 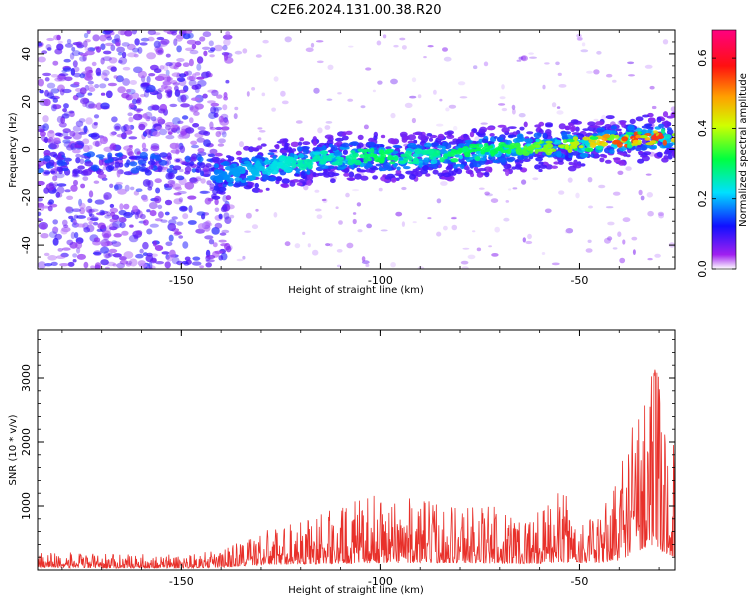 What do you see at coordinates (579, 581) in the screenshot?
I see `x-tick-label: -50` at bounding box center [579, 581].